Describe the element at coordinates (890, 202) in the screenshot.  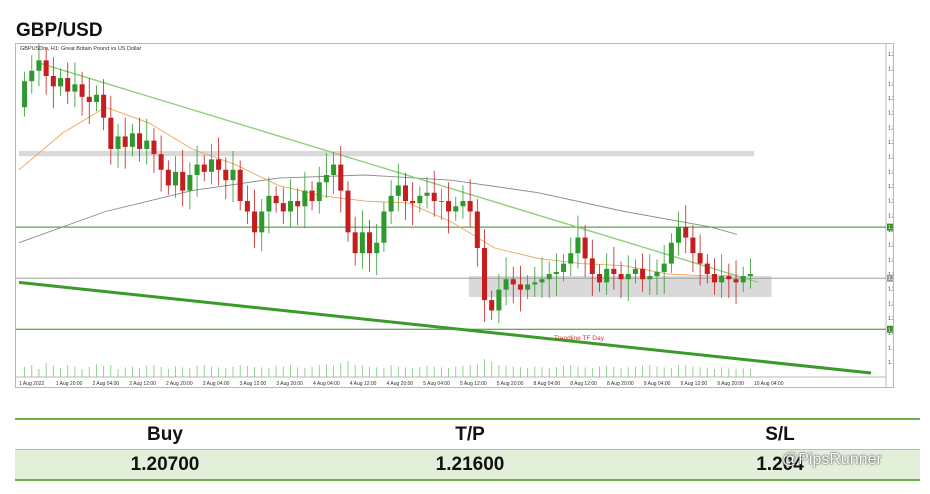
I see `price-tick-label: 1.21410` at that location.